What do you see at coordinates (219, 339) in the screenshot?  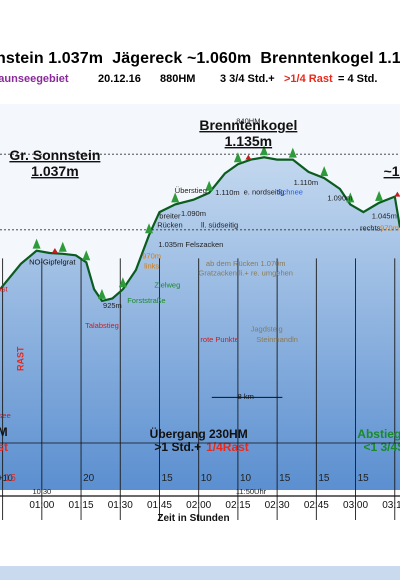 I see `profile-annotation: rote Punkte` at bounding box center [219, 339].